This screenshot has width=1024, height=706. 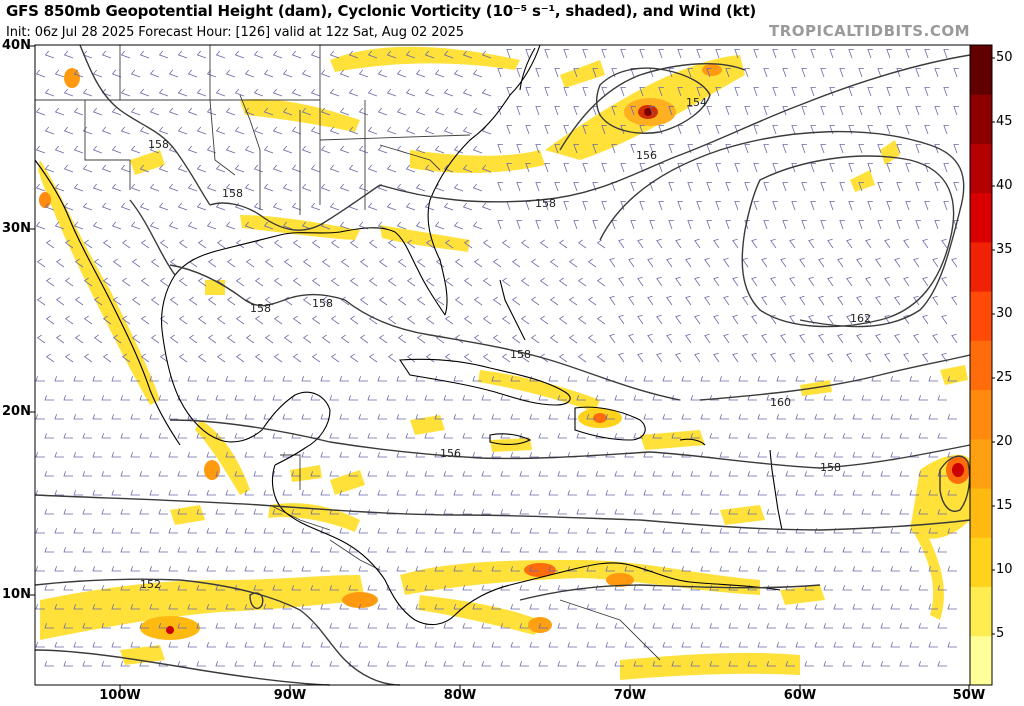 What do you see at coordinates (1004, 185) in the screenshot?
I see `colorbar-label-40: 40` at bounding box center [1004, 185].